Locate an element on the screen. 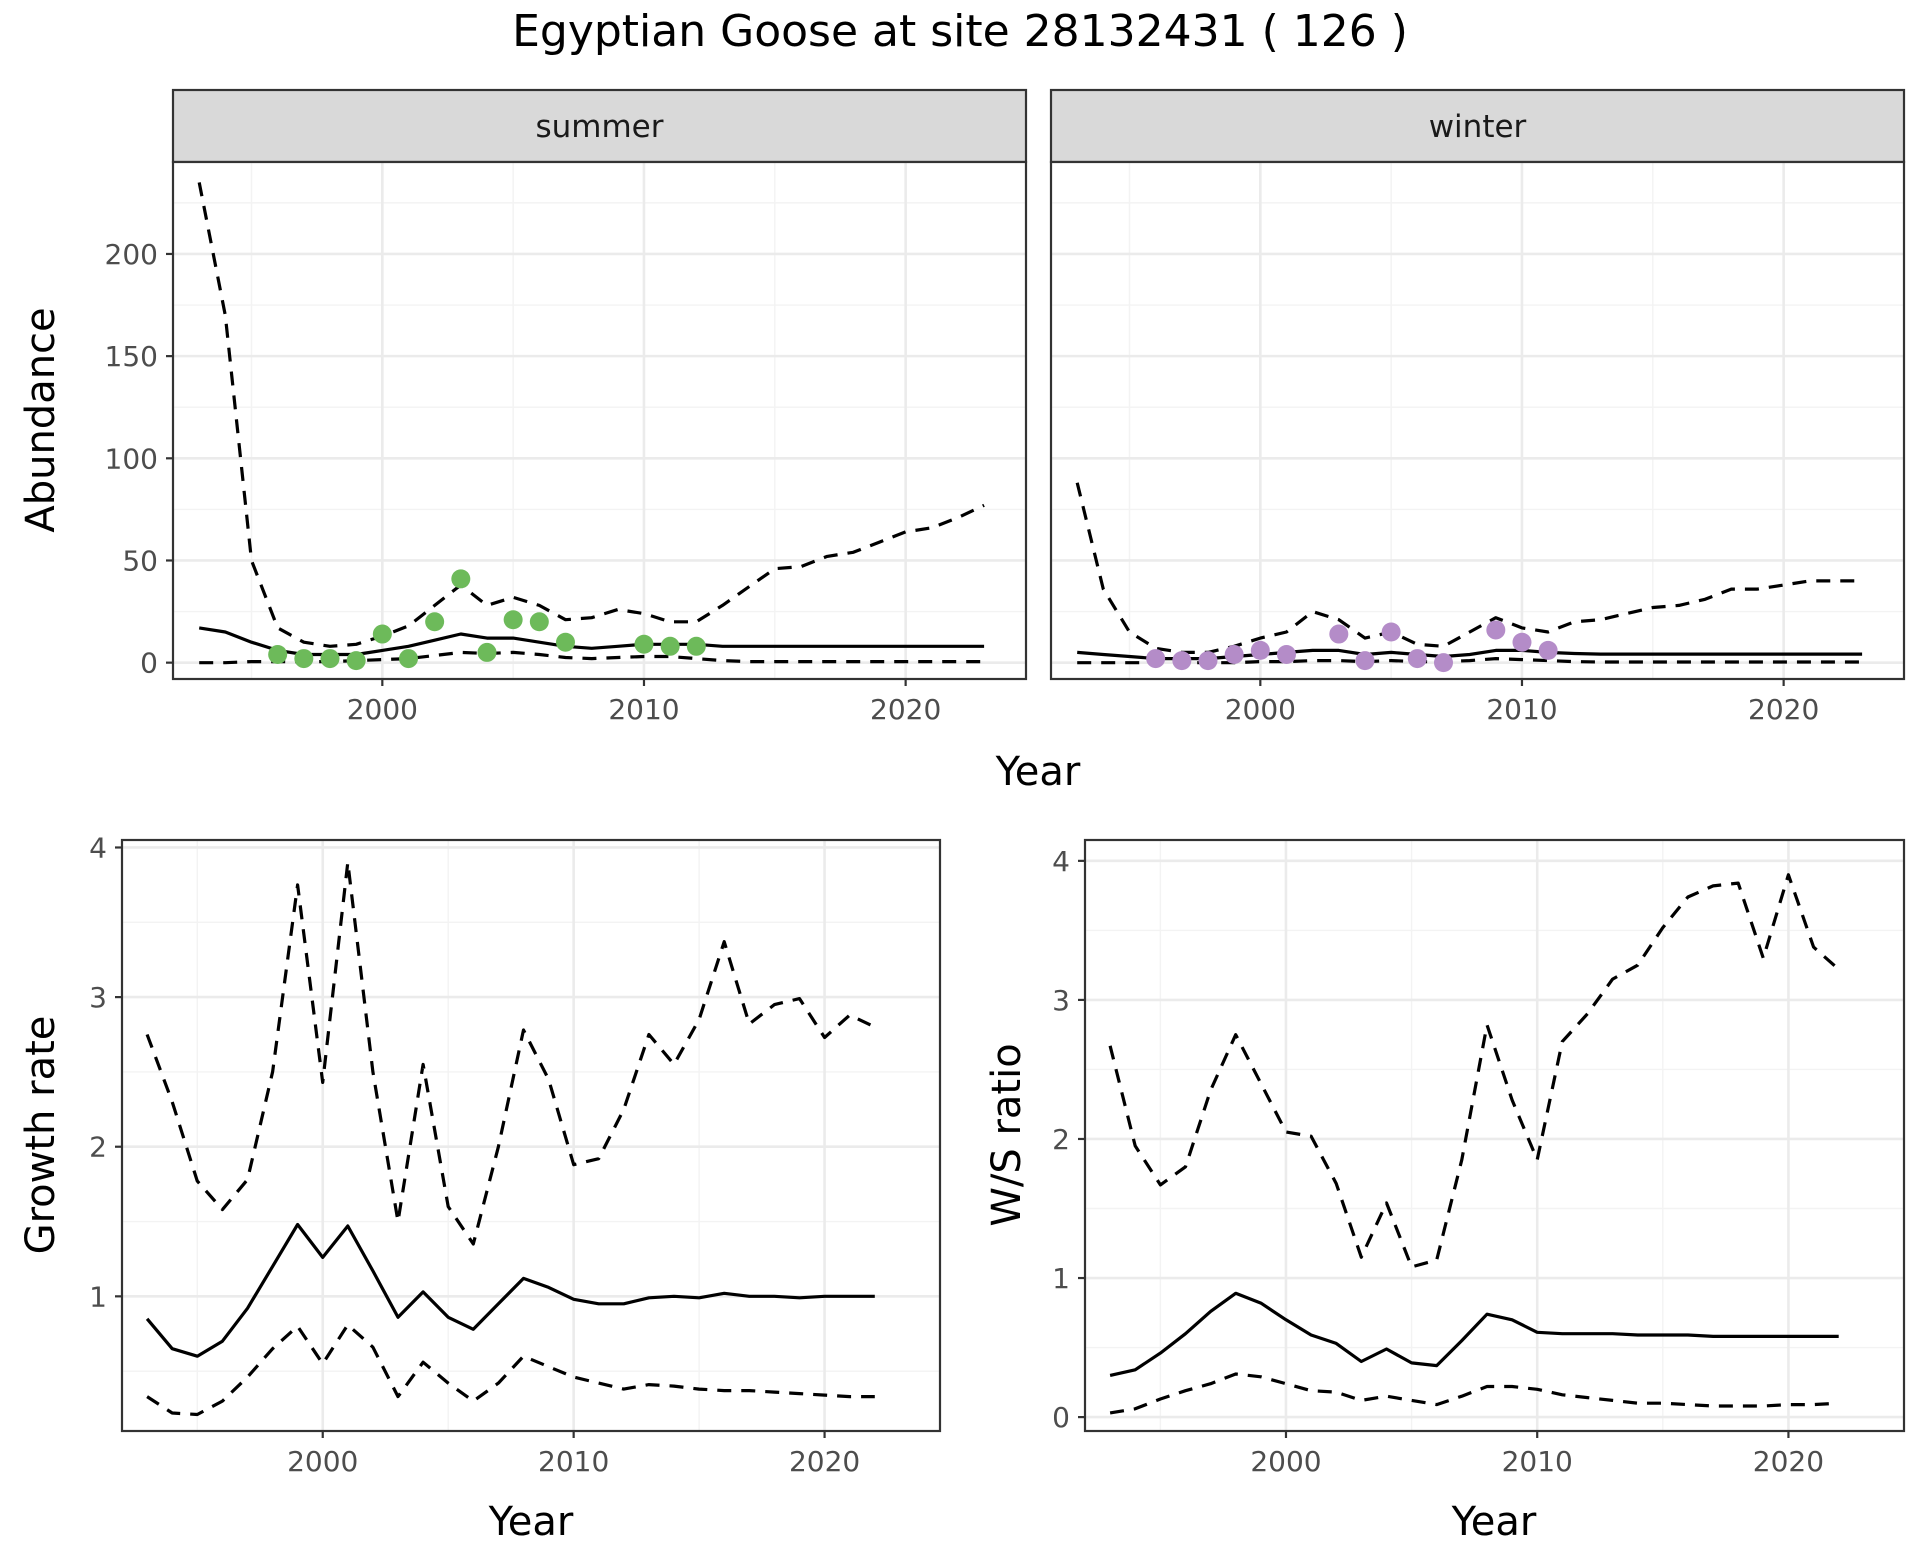  winter-strip is located at coordinates (1477, 126).